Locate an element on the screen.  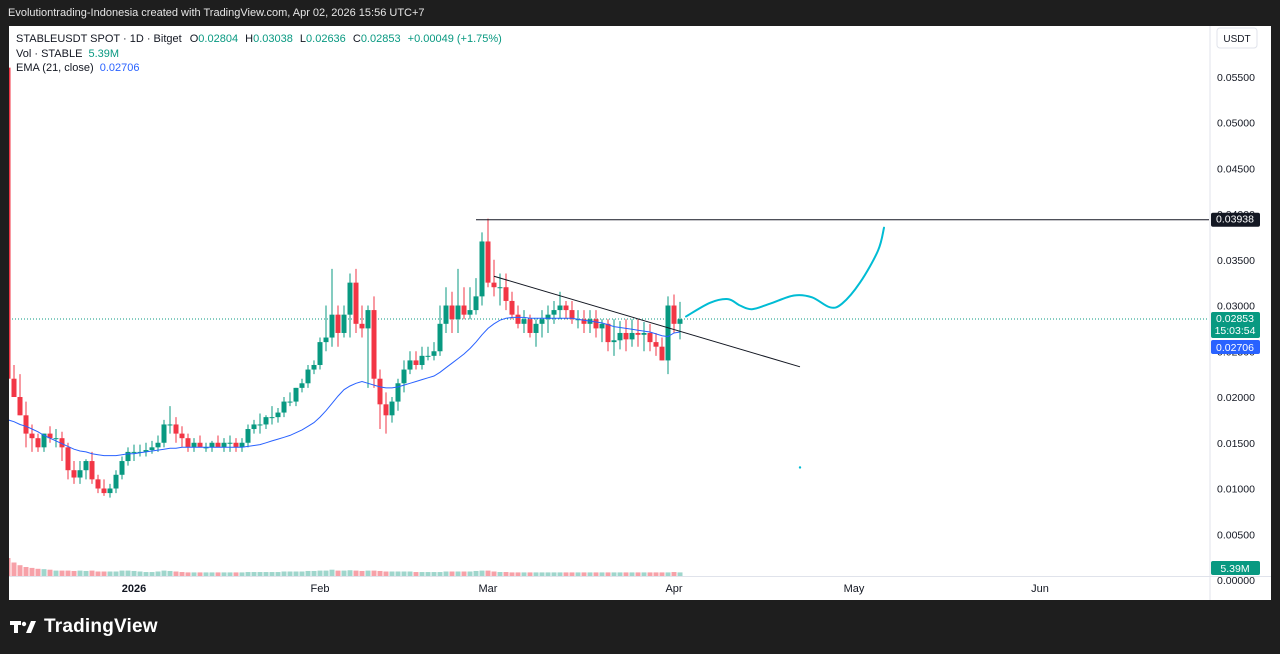
time-tick-label: 2026 is located at coordinates (134, 589).